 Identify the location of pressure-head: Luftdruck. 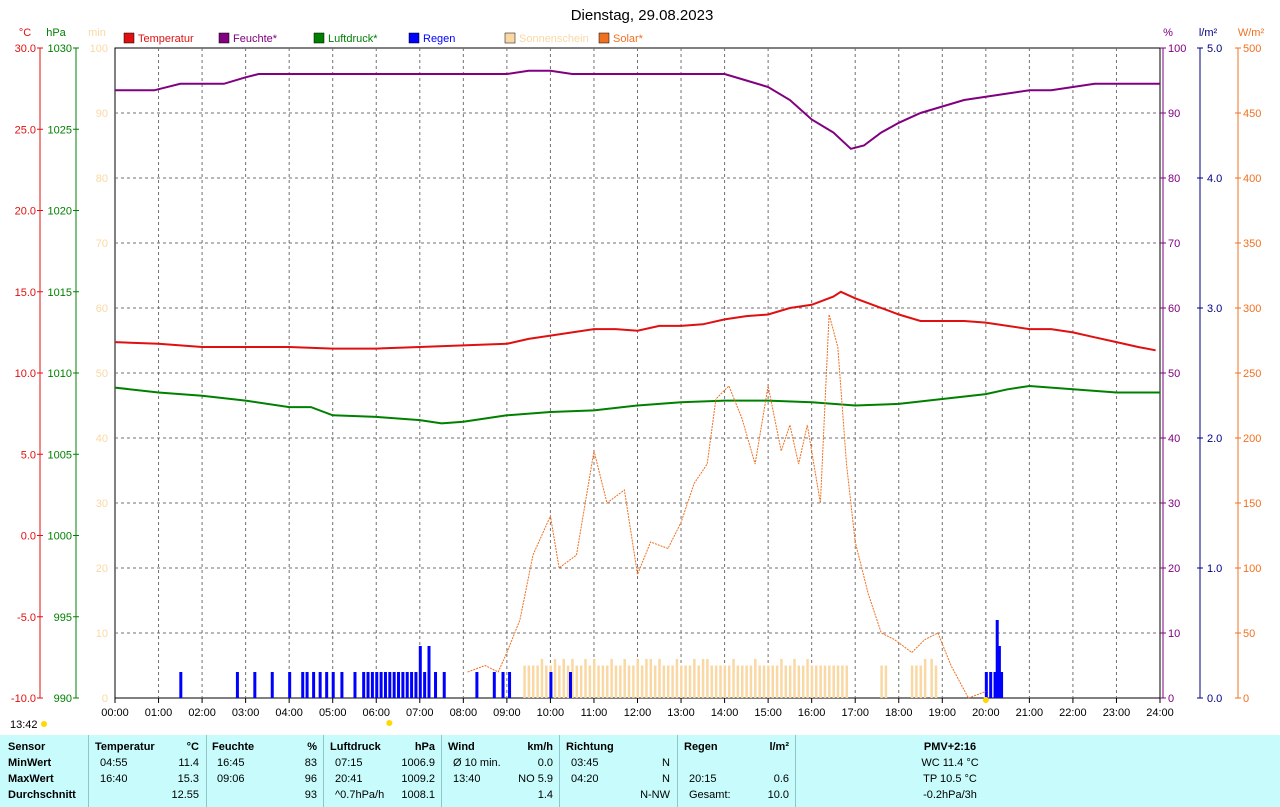
(355, 747).